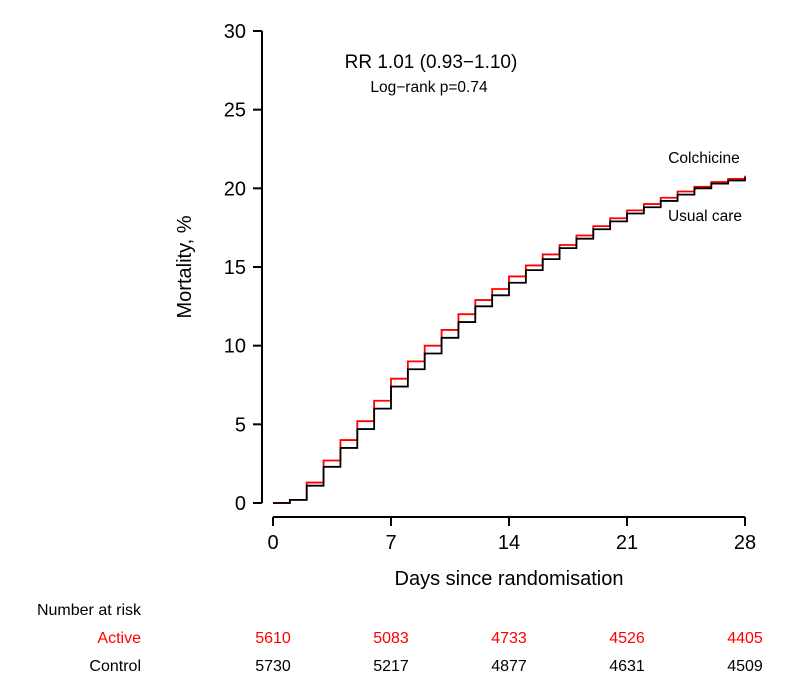  Describe the element at coordinates (273, 638) in the screenshot. I see `risk-value: 5610` at that location.